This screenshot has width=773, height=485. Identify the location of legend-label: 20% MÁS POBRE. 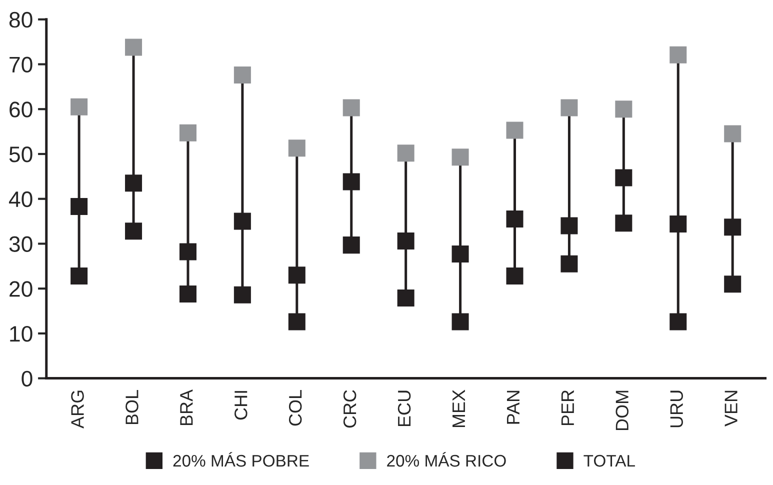
(241, 459).